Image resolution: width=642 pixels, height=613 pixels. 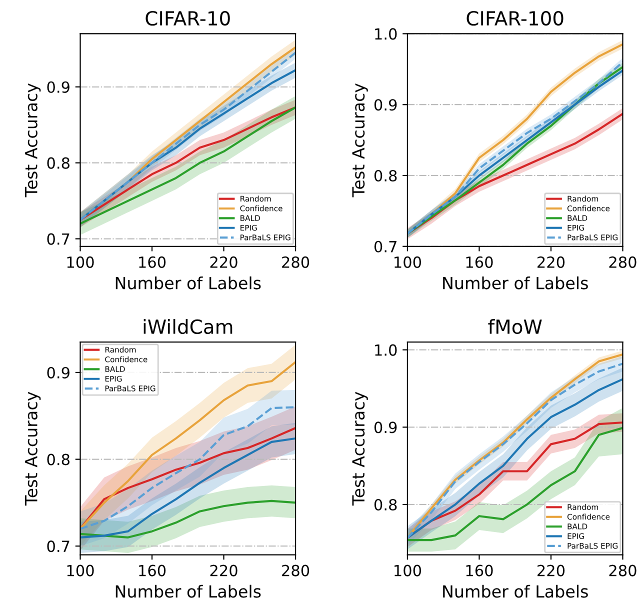 I want to click on chart-title: fMoW, so click(x=515, y=326).